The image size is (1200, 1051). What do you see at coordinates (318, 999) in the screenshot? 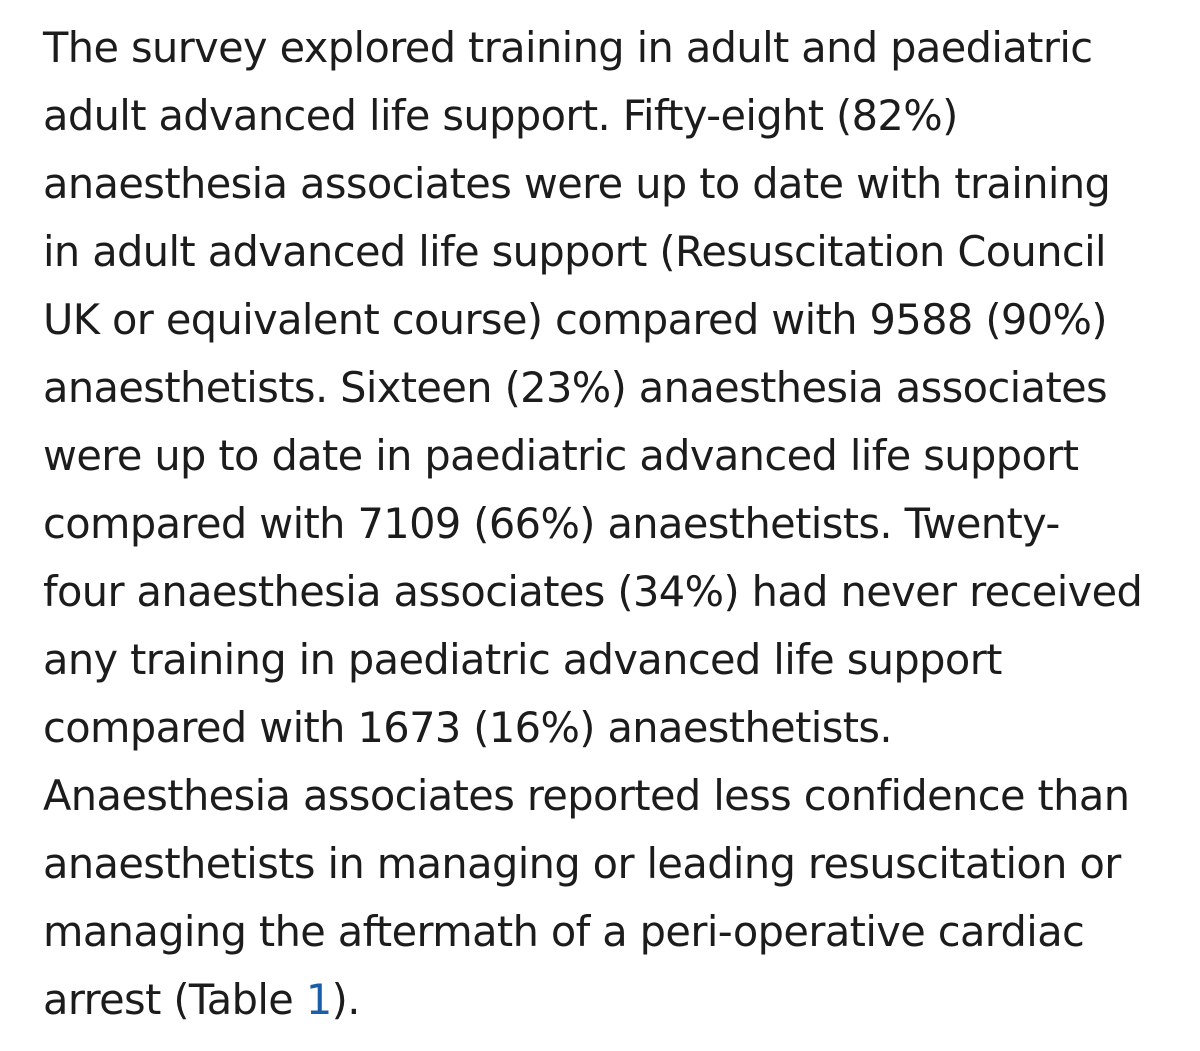
I see `table-reference-link: 1` at bounding box center [318, 999].